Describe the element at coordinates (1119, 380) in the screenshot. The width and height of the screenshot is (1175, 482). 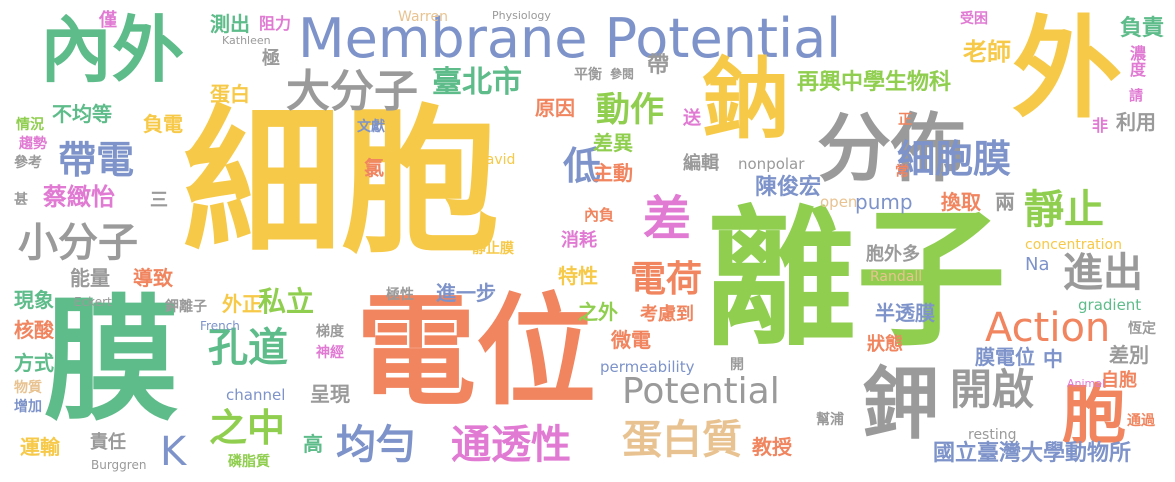
I see `word-zibao: 自胞` at that location.